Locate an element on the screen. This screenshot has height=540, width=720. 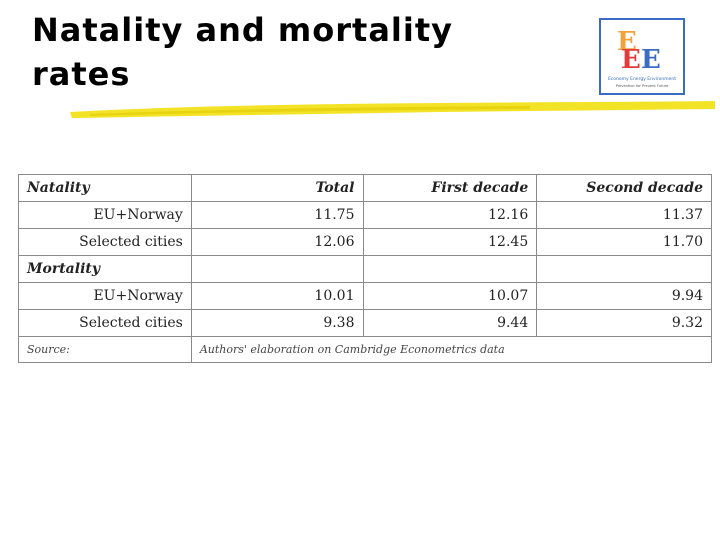
slide-title: Natality and mortality rates is located at coordinates (243, 52).